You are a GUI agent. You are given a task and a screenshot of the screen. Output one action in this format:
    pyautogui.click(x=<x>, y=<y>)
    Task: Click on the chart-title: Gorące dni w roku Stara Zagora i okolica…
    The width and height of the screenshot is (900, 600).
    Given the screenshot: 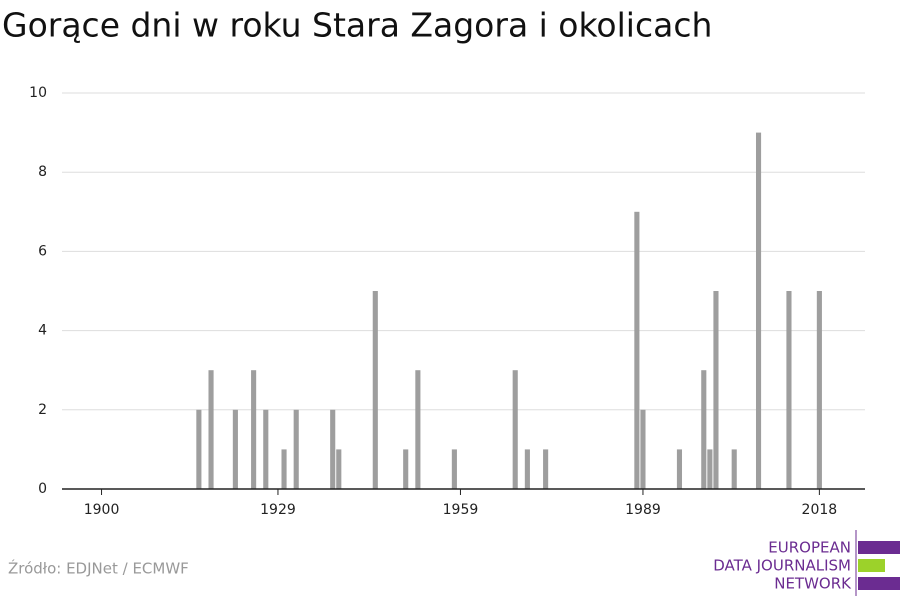 What is the action you would take?
    pyautogui.click(x=357, y=25)
    